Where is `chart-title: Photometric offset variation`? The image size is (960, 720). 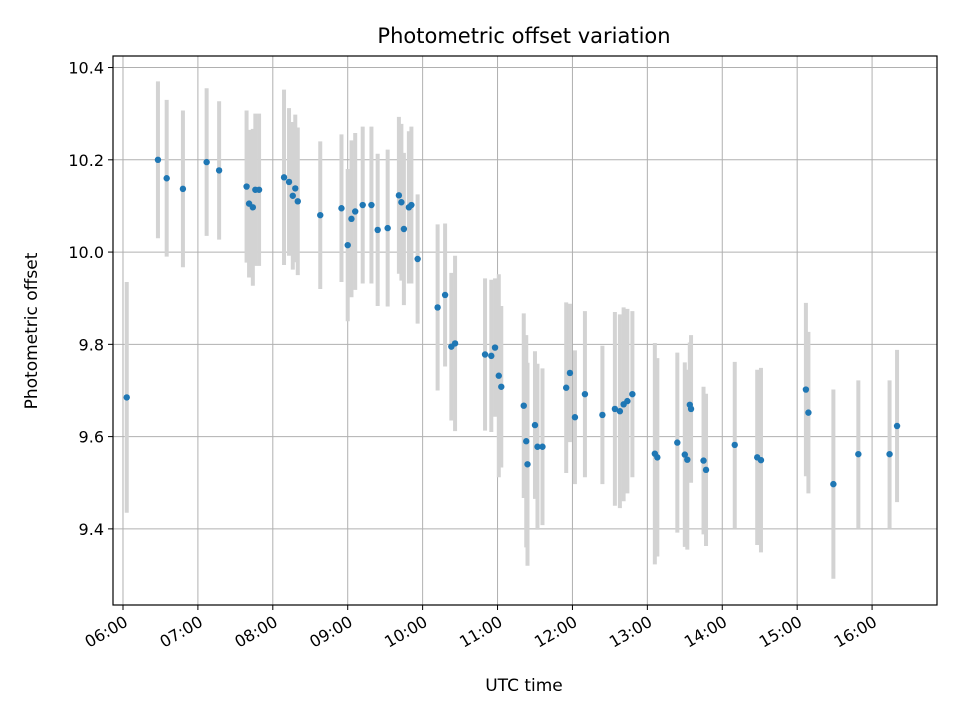
chart-title: Photometric offset variation is located at coordinates (523, 36).